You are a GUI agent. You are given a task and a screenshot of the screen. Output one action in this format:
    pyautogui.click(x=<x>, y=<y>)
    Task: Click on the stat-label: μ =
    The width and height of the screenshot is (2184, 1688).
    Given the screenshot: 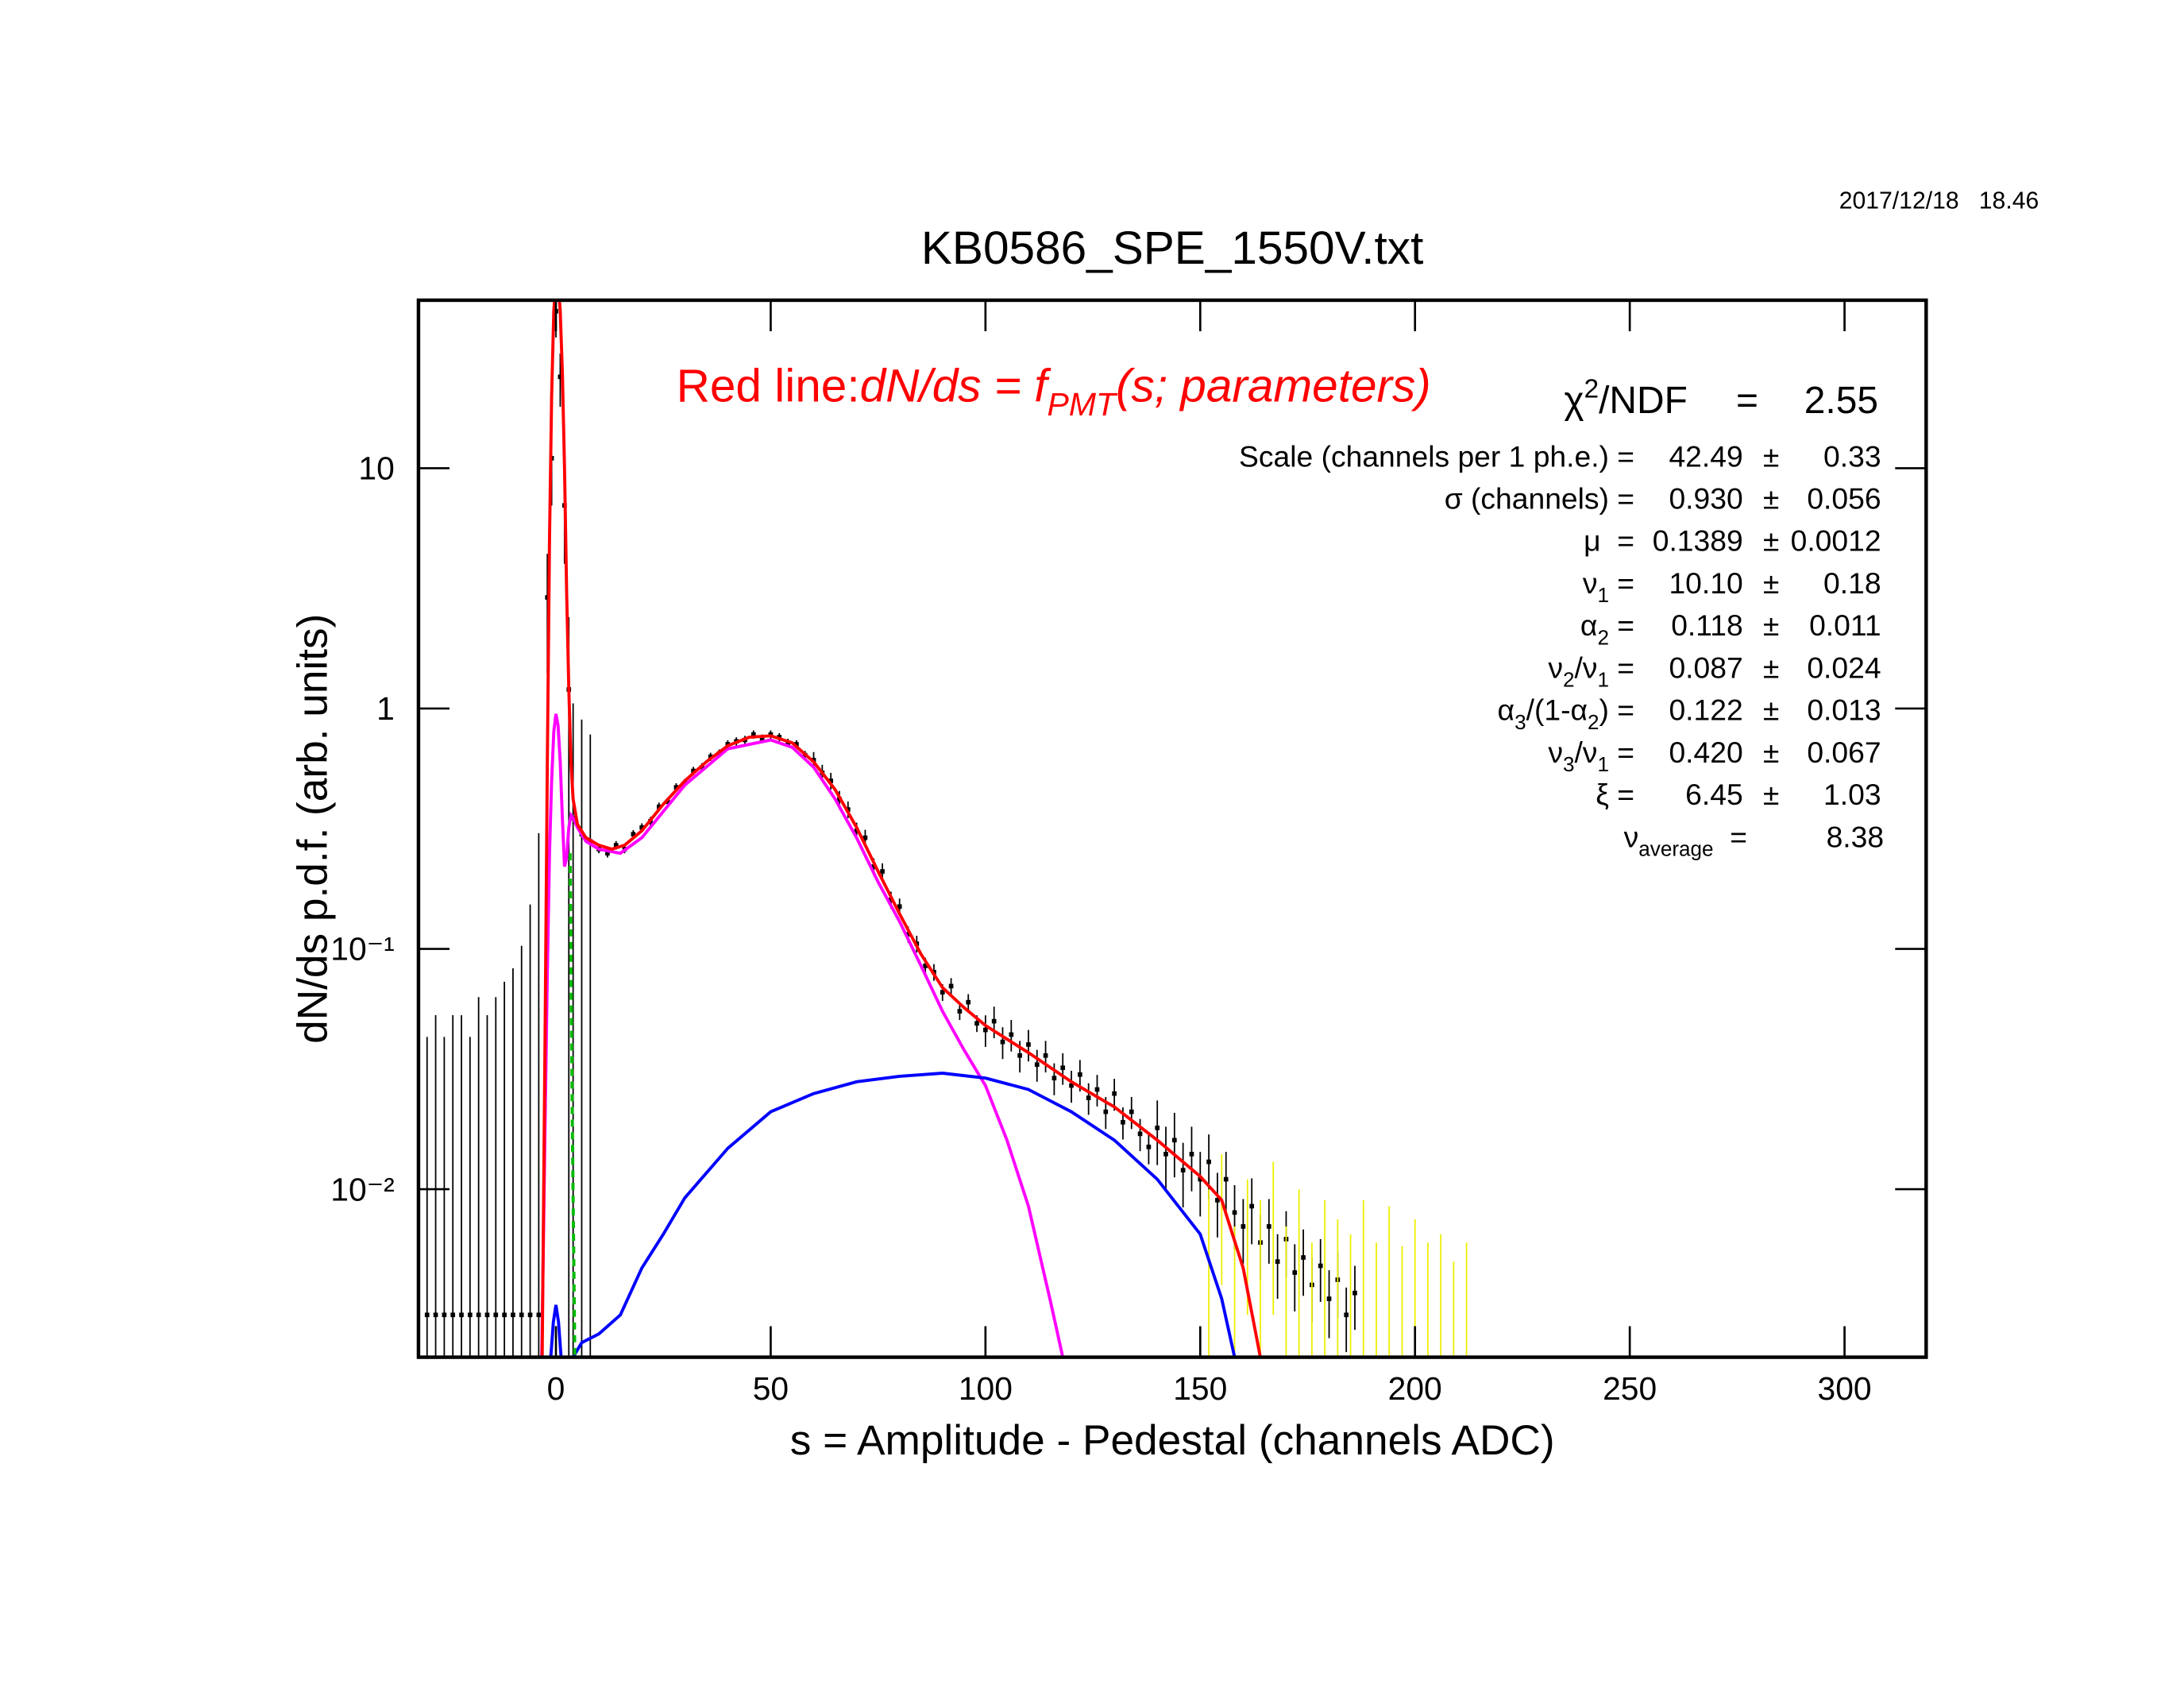 What is the action you would take?
    pyautogui.click(x=1609, y=541)
    